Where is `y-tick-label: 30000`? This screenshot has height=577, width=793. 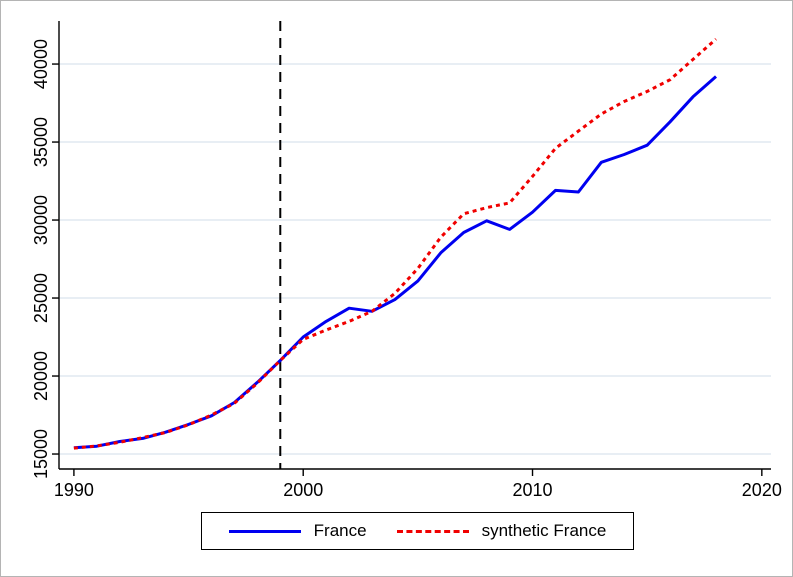 y-tick-label: 30000 is located at coordinates (41, 220).